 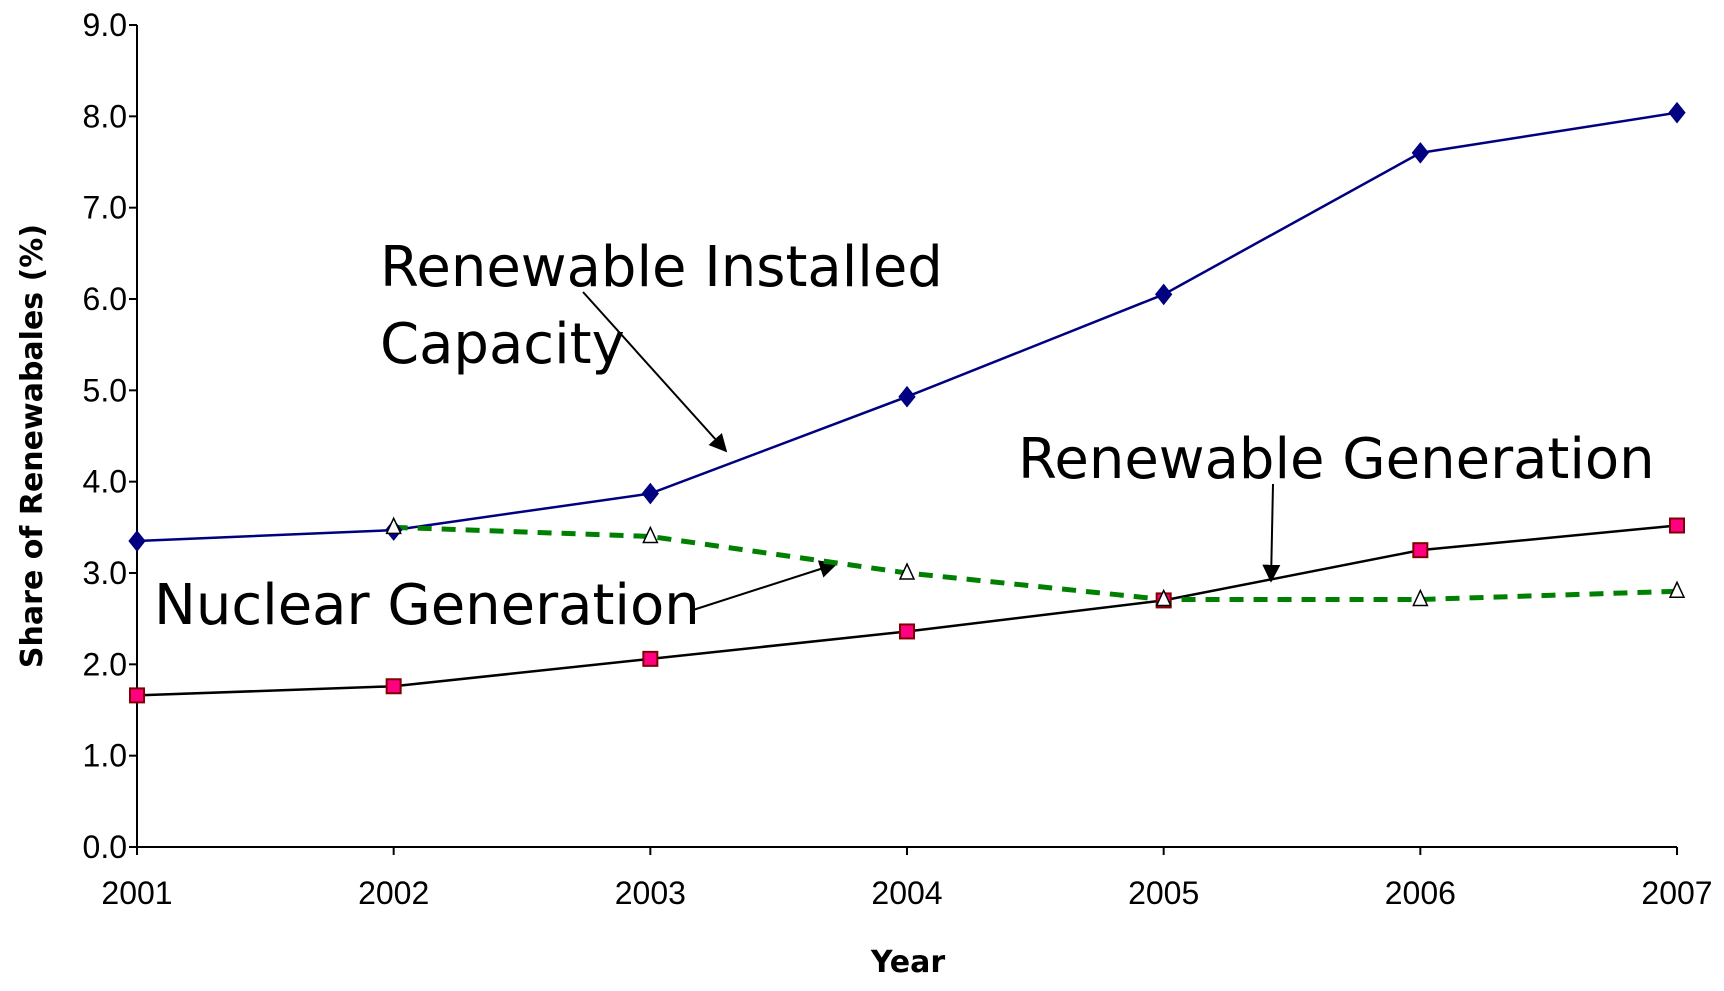 I want to click on y-tick-label: 3.0, so click(x=105, y=573).